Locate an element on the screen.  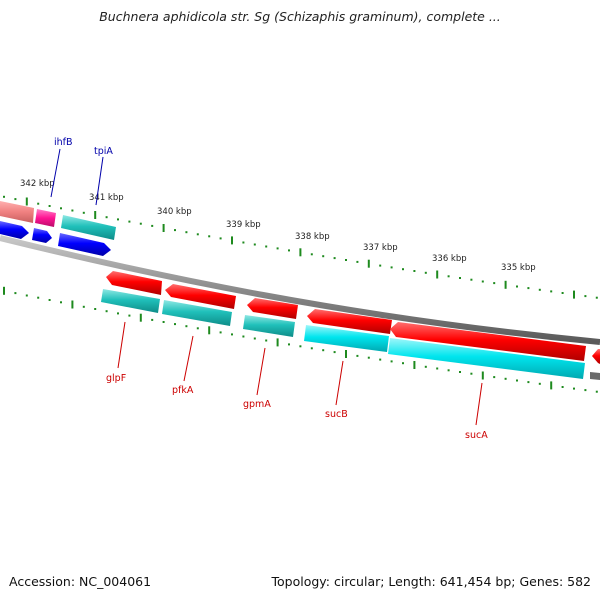
sucA-leader is located at coordinates (479, 404).